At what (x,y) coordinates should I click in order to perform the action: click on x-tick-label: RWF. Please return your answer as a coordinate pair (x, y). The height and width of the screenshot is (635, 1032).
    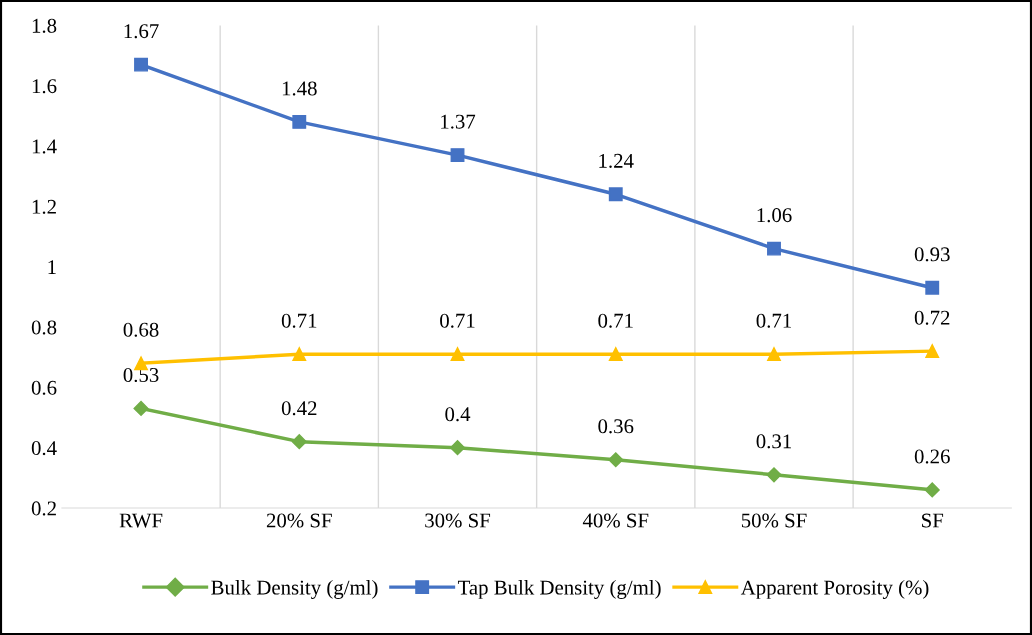
    Looking at the image, I should click on (141, 520).